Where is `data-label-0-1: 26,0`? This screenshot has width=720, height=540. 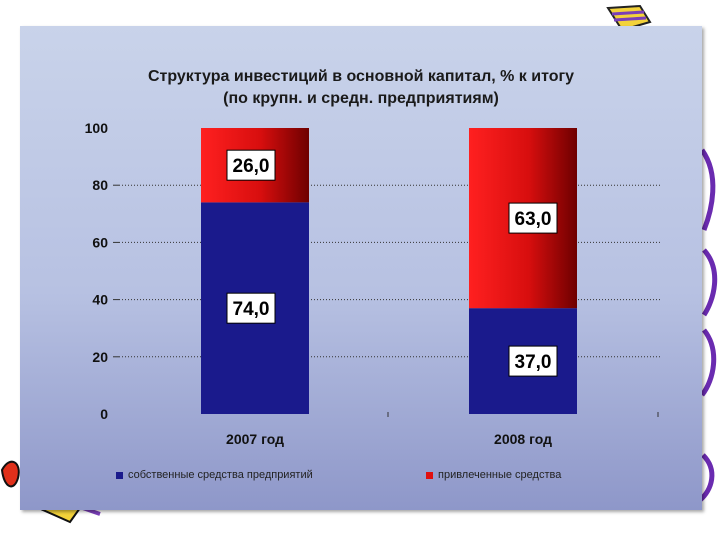
data-label-0-1: 26,0 is located at coordinates (251, 166).